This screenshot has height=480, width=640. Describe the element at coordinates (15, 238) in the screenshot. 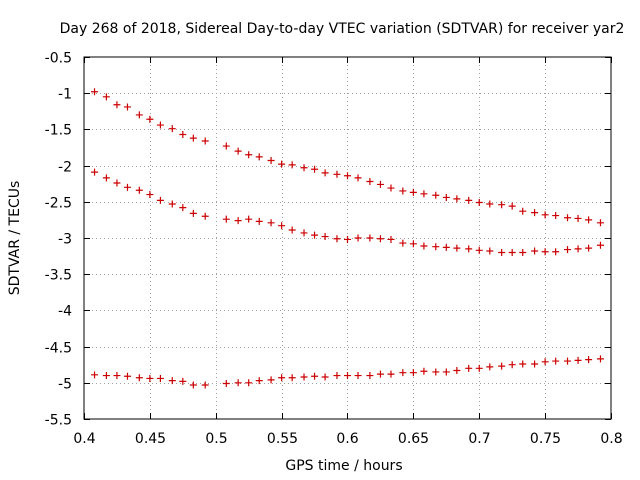

I see `y-axis-title: SDTVAR / TECUs` at that location.